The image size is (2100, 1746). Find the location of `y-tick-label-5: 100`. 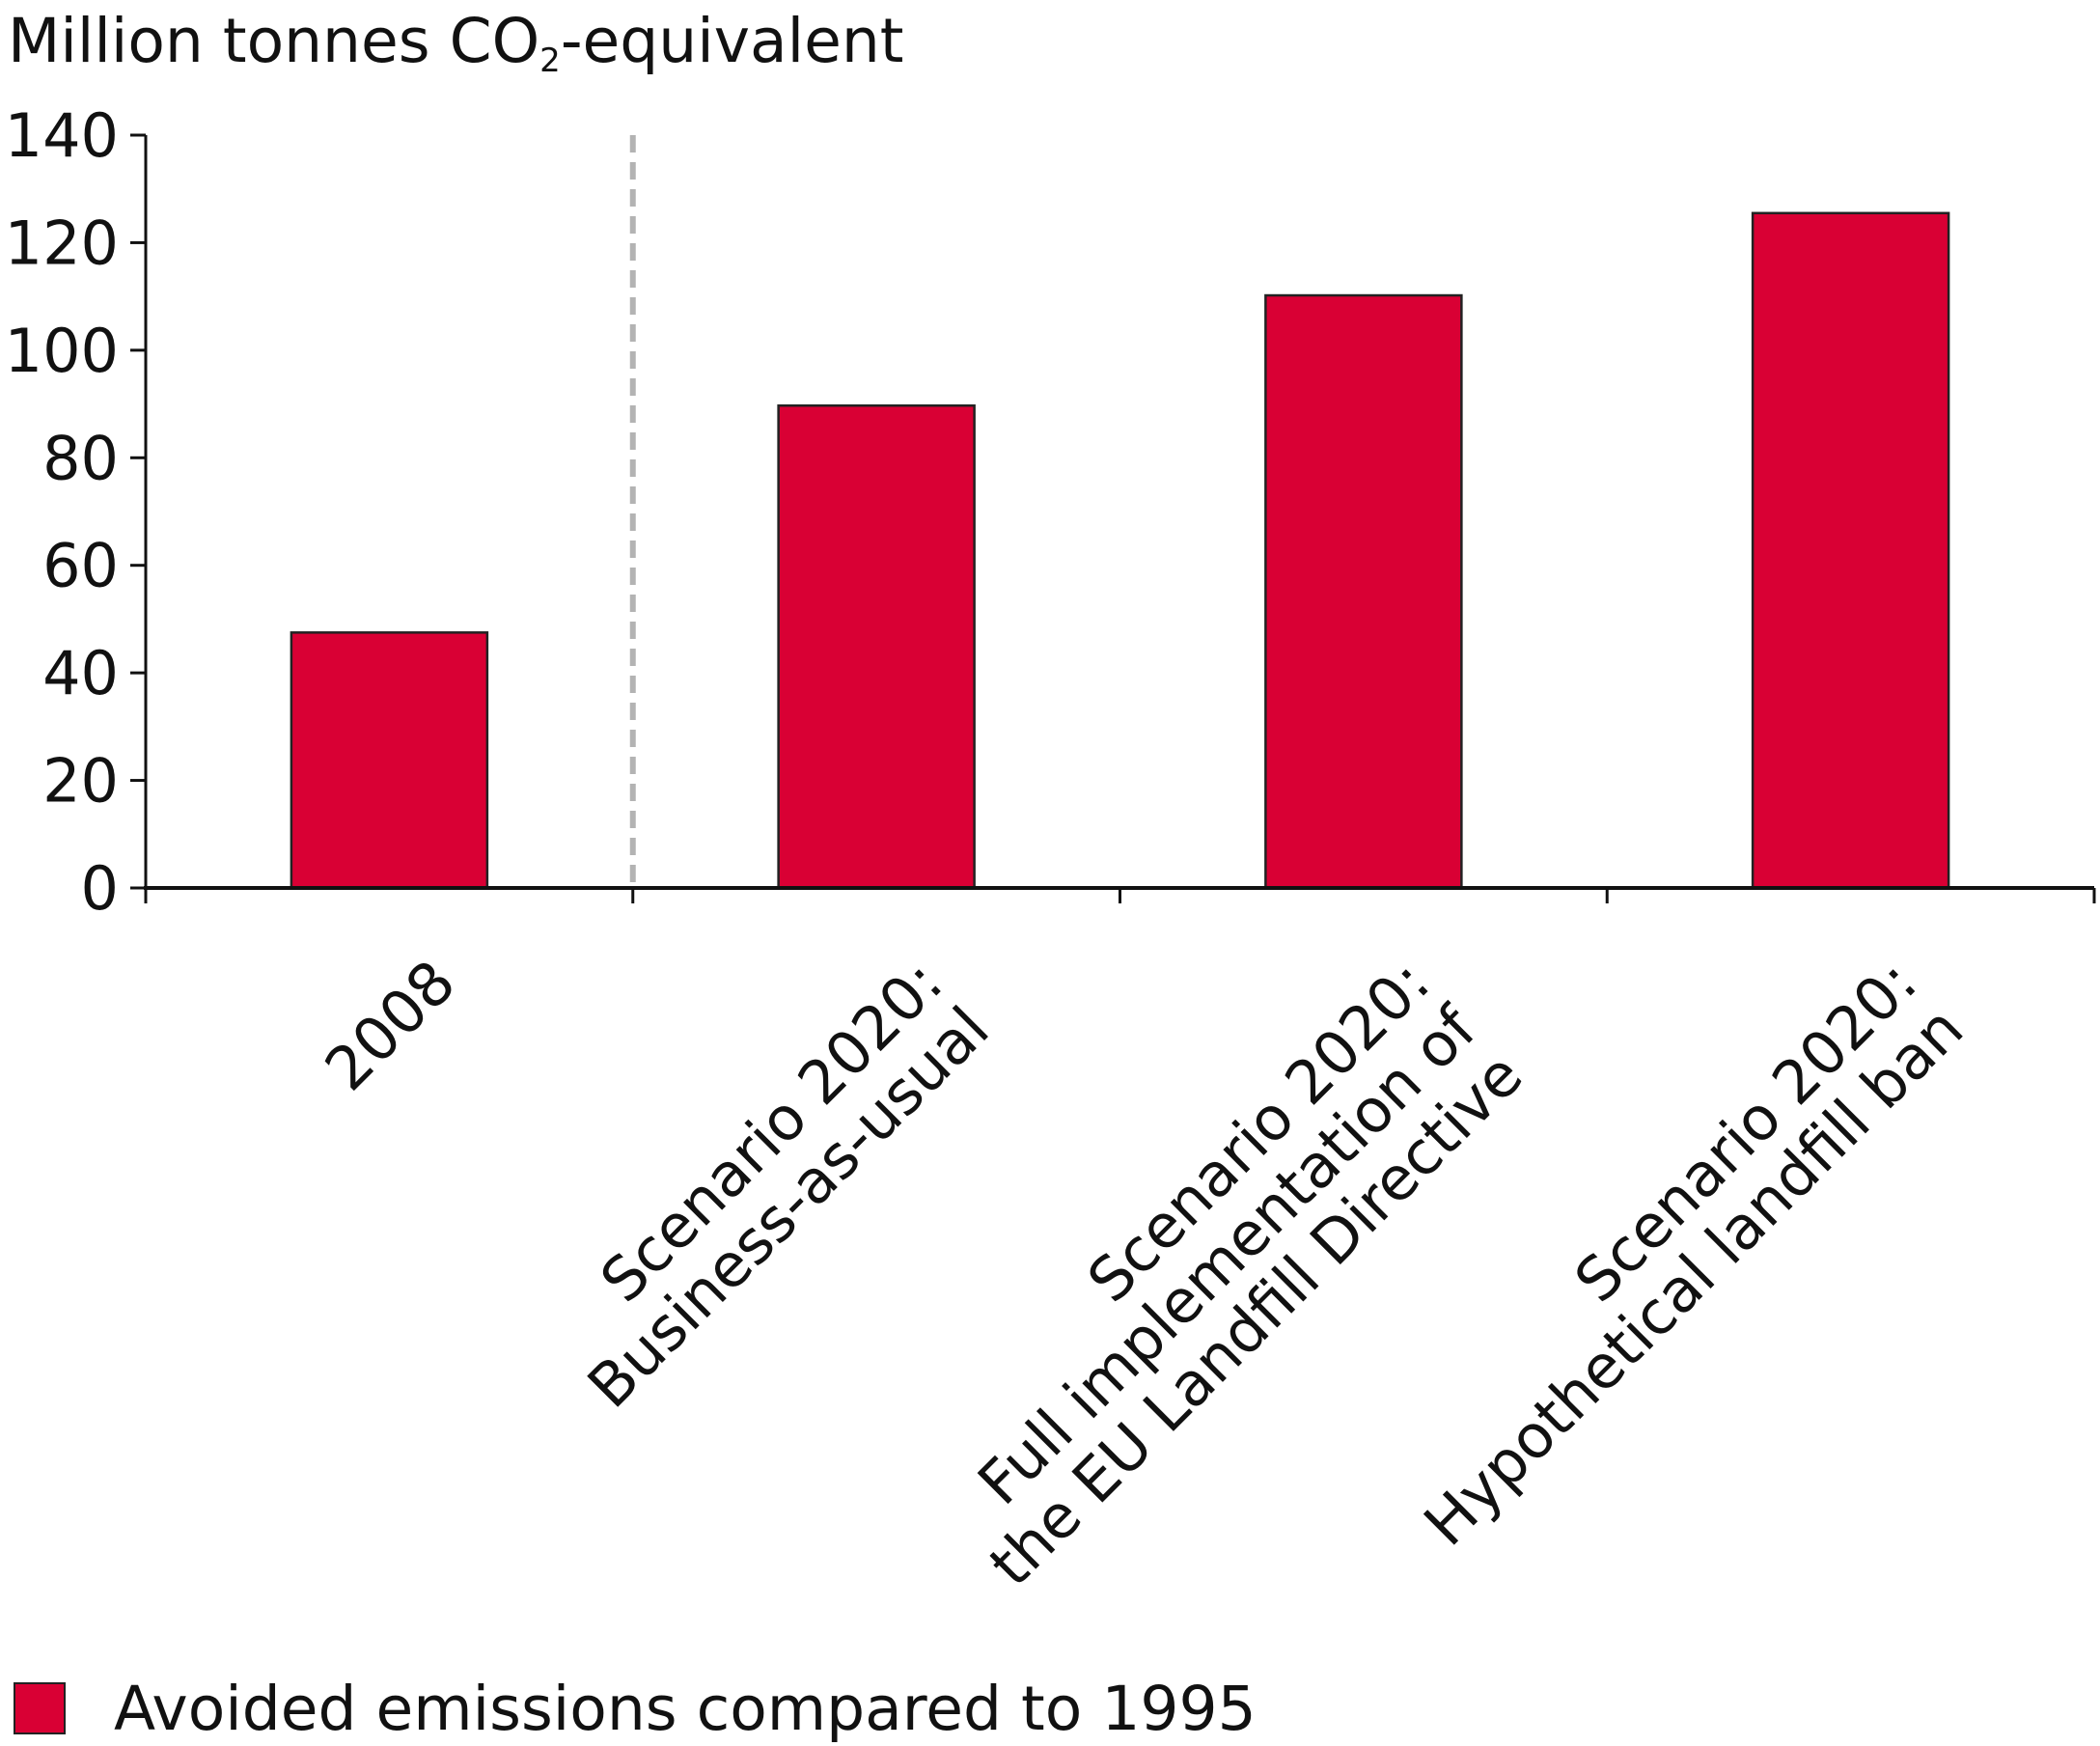

y-tick-label-5: 100 is located at coordinates (62, 351).